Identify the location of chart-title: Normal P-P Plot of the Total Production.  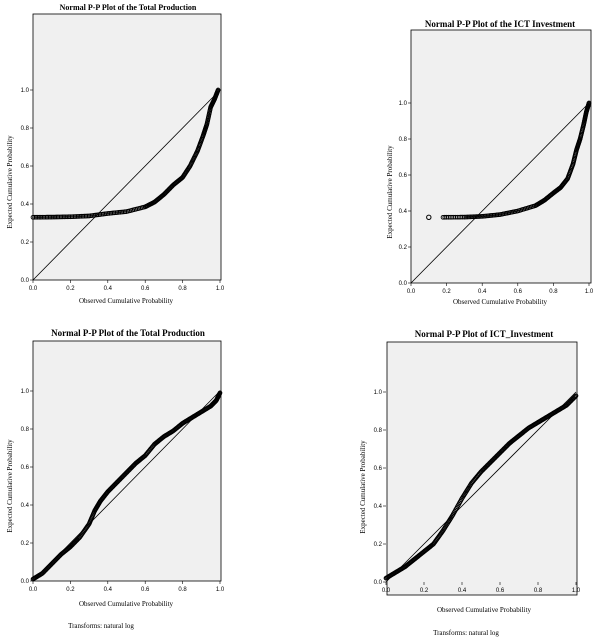
(128, 7).